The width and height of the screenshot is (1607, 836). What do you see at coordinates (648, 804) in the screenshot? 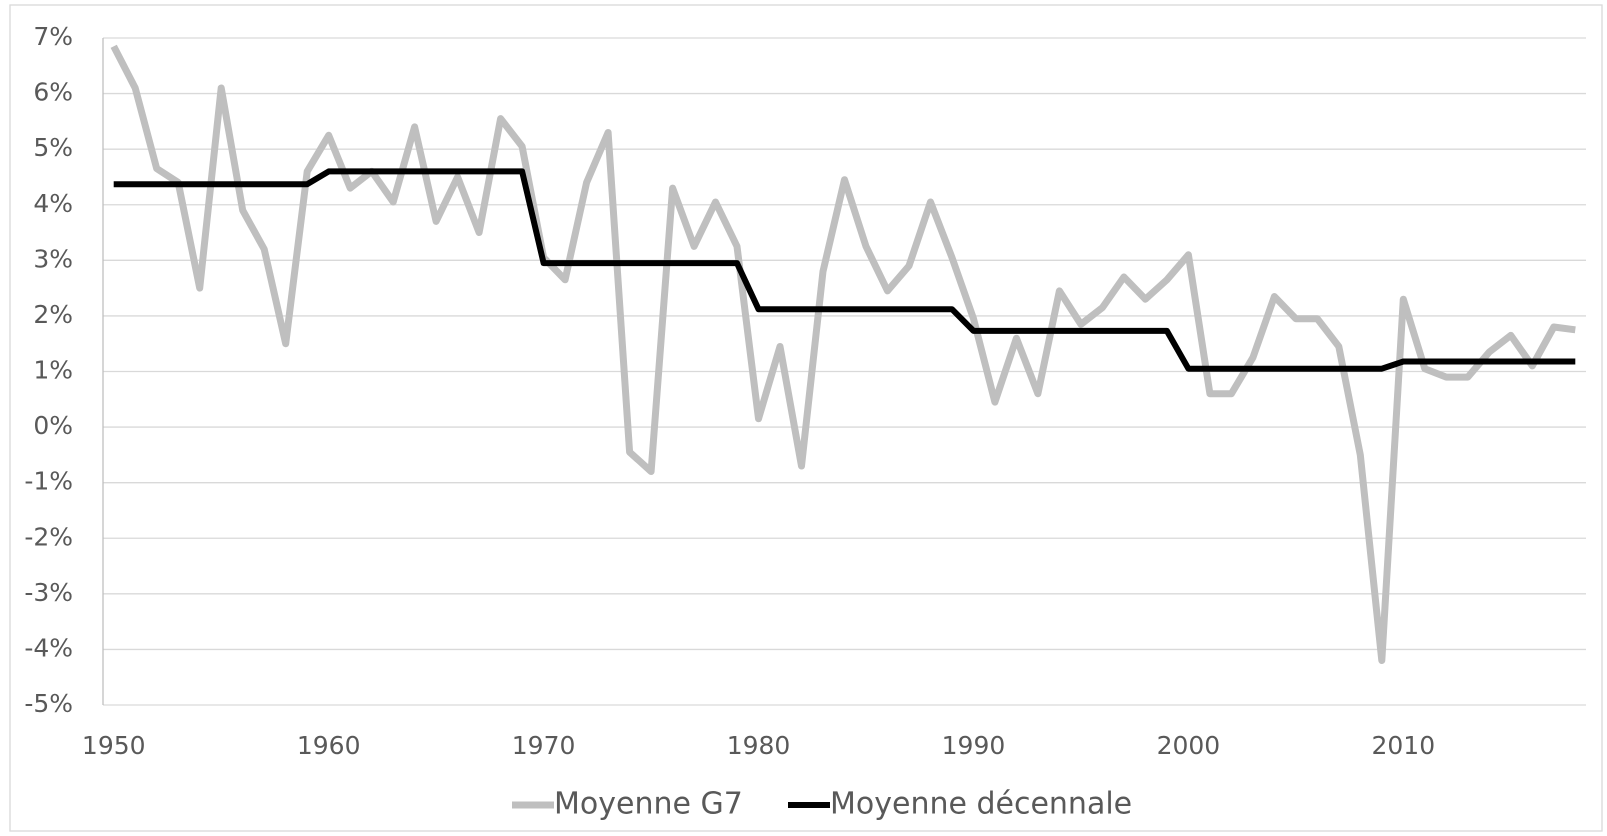
I see `legend-label: Moyenne G7` at bounding box center [648, 804].